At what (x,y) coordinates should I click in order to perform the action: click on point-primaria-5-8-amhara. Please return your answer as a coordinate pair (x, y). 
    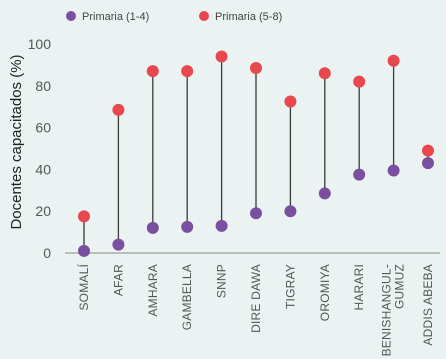
    Looking at the image, I should click on (152, 71).